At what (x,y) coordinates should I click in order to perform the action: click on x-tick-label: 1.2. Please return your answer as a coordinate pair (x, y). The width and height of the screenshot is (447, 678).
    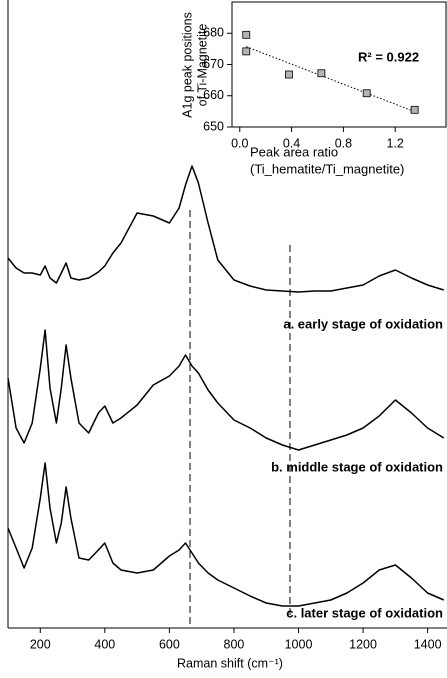
    Looking at the image, I should click on (394, 143).